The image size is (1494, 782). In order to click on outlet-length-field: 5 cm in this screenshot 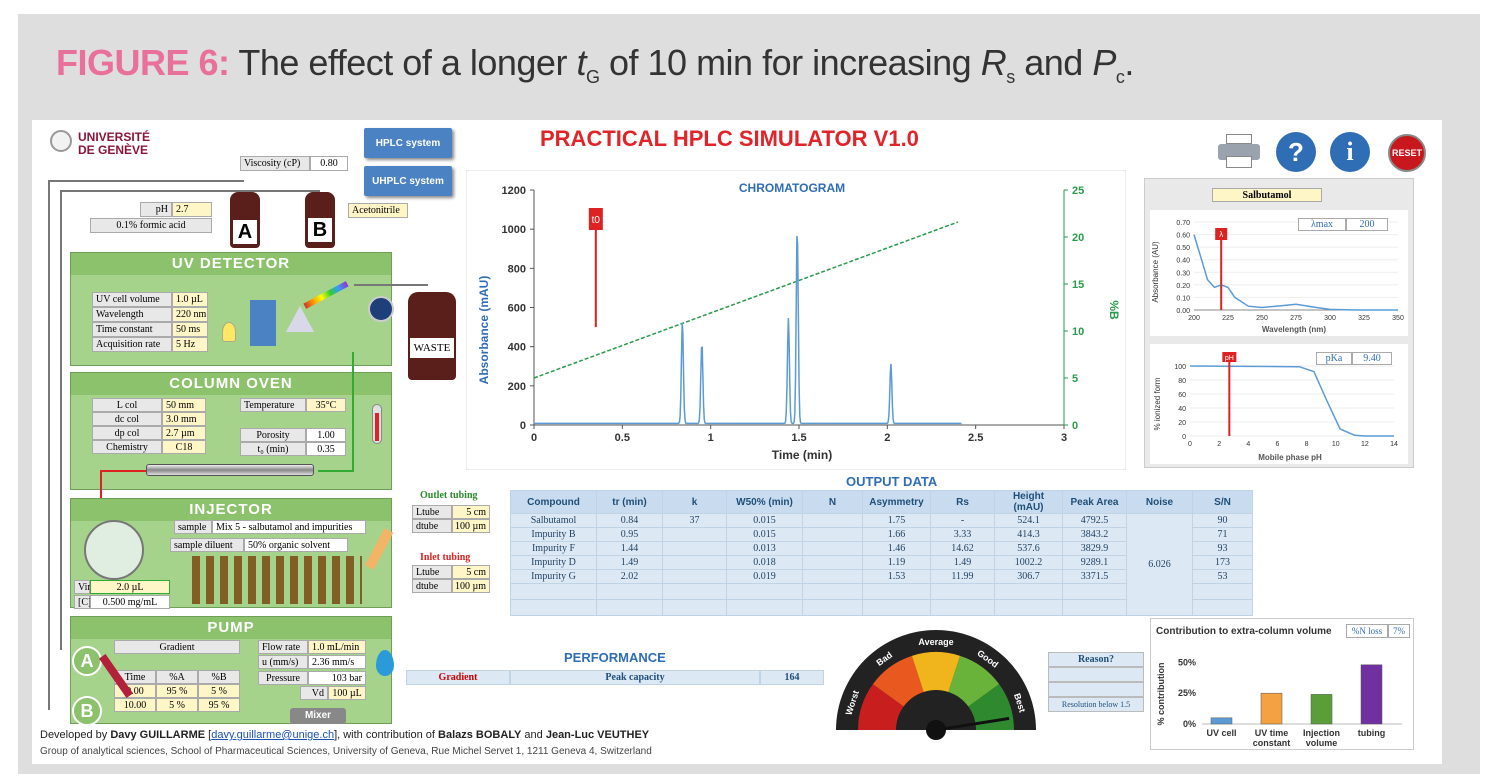, I will do `click(471, 512)`.